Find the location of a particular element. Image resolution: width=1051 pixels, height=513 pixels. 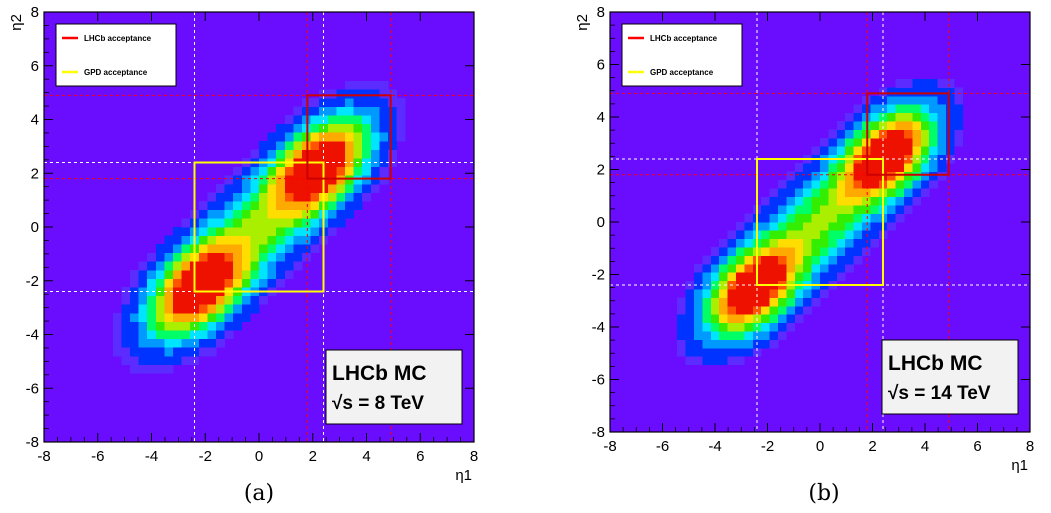

x-tick-label: 6 is located at coordinates (977, 446).